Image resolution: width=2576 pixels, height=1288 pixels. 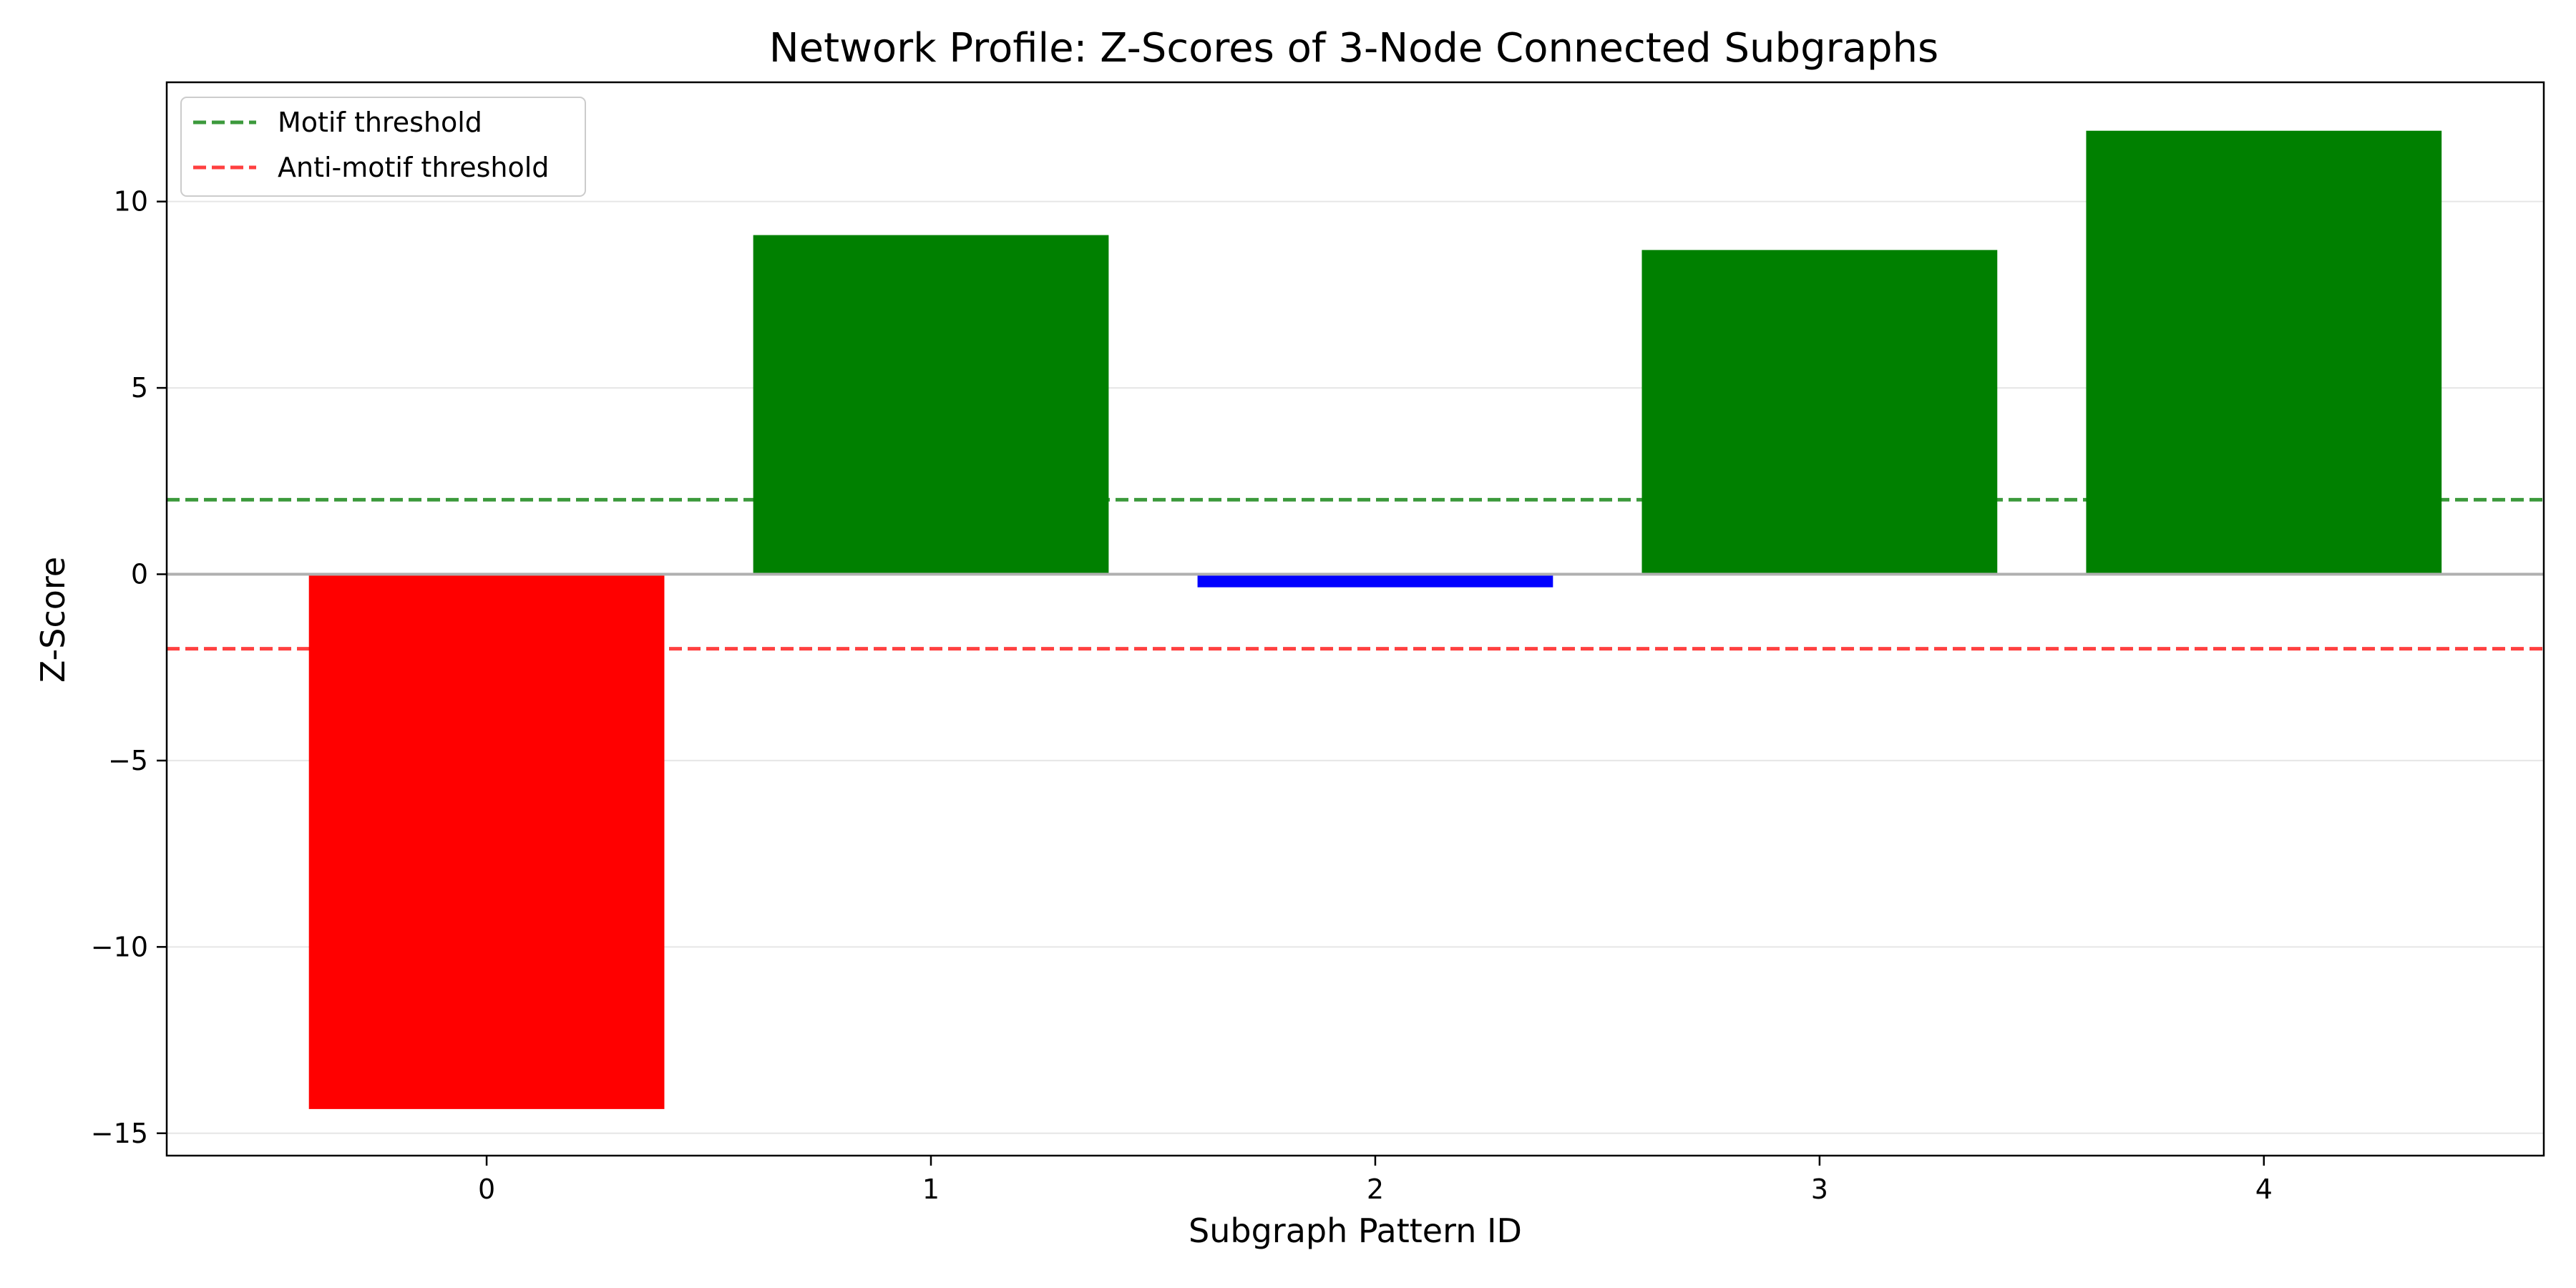 What do you see at coordinates (119, 1133) in the screenshot?
I see `y-tick-label: −15` at bounding box center [119, 1133].